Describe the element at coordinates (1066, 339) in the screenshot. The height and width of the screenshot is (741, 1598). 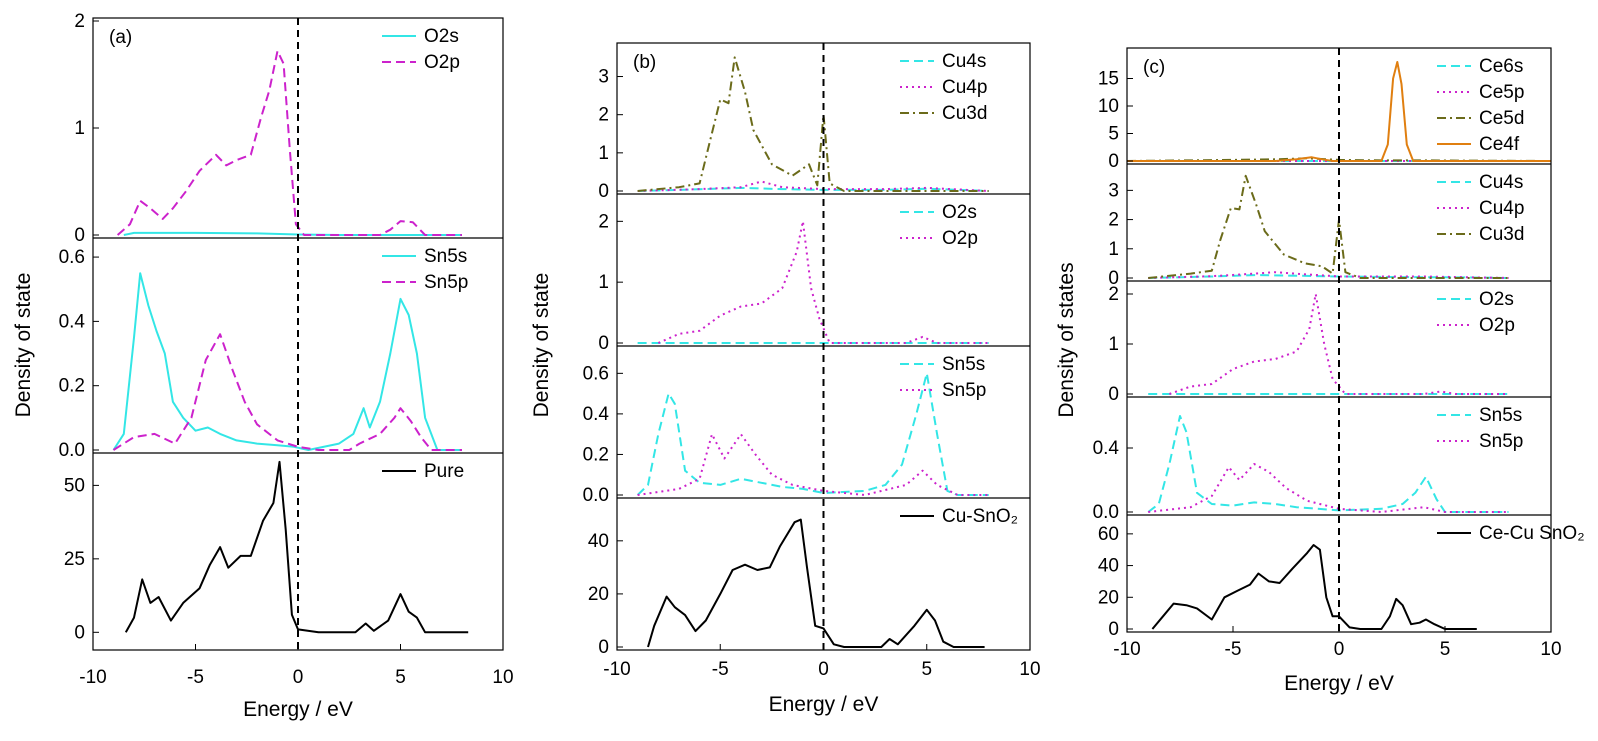
I see `y-axis-label: Density of states` at that location.